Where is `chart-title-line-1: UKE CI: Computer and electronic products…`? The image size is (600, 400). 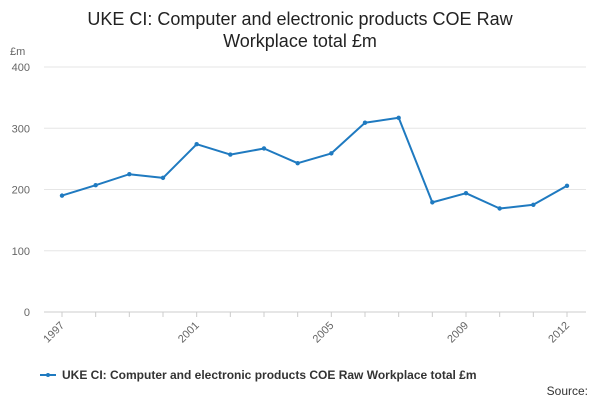
chart-title-line-1: UKE CI: Computer and electronic products… is located at coordinates (300, 19).